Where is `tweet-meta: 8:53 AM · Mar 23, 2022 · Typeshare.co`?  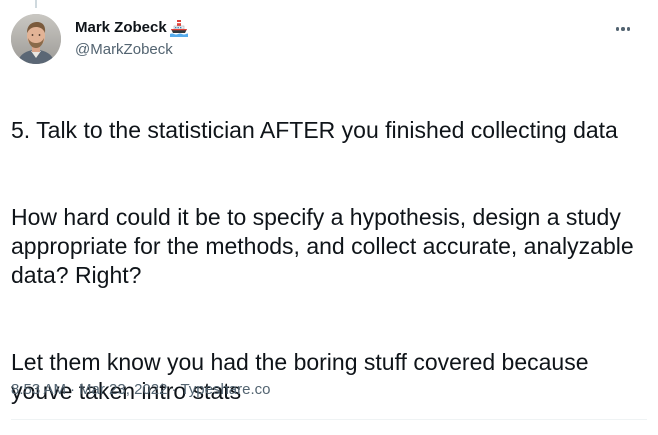 tweet-meta: 8:53 AM · Mar 23, 2022 · Typeshare.co is located at coordinates (141, 389).